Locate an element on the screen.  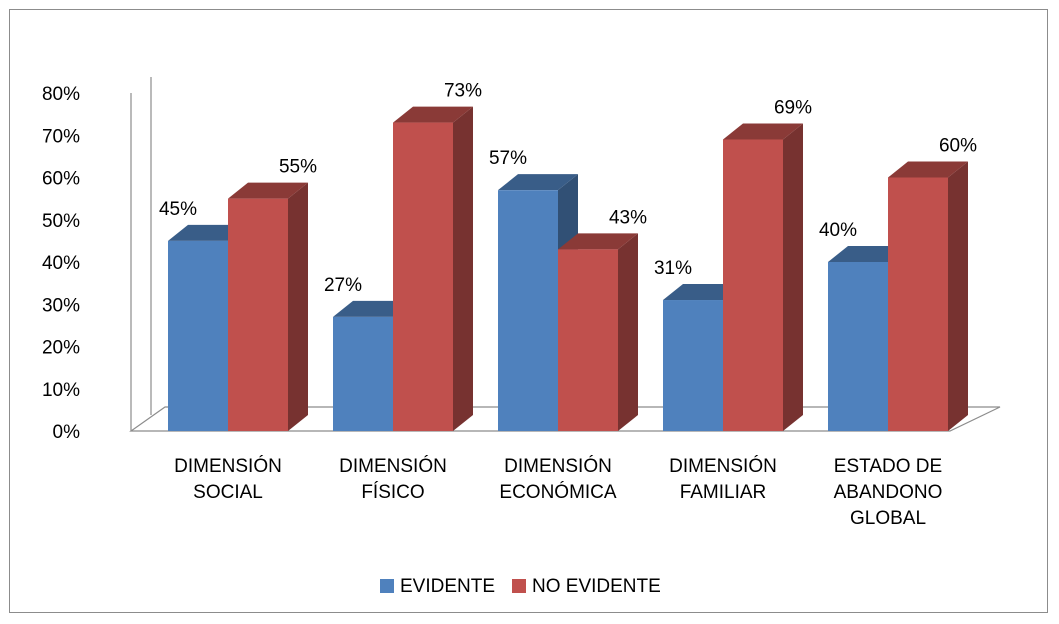
y-tick-label: 80% is located at coordinates (61, 94).